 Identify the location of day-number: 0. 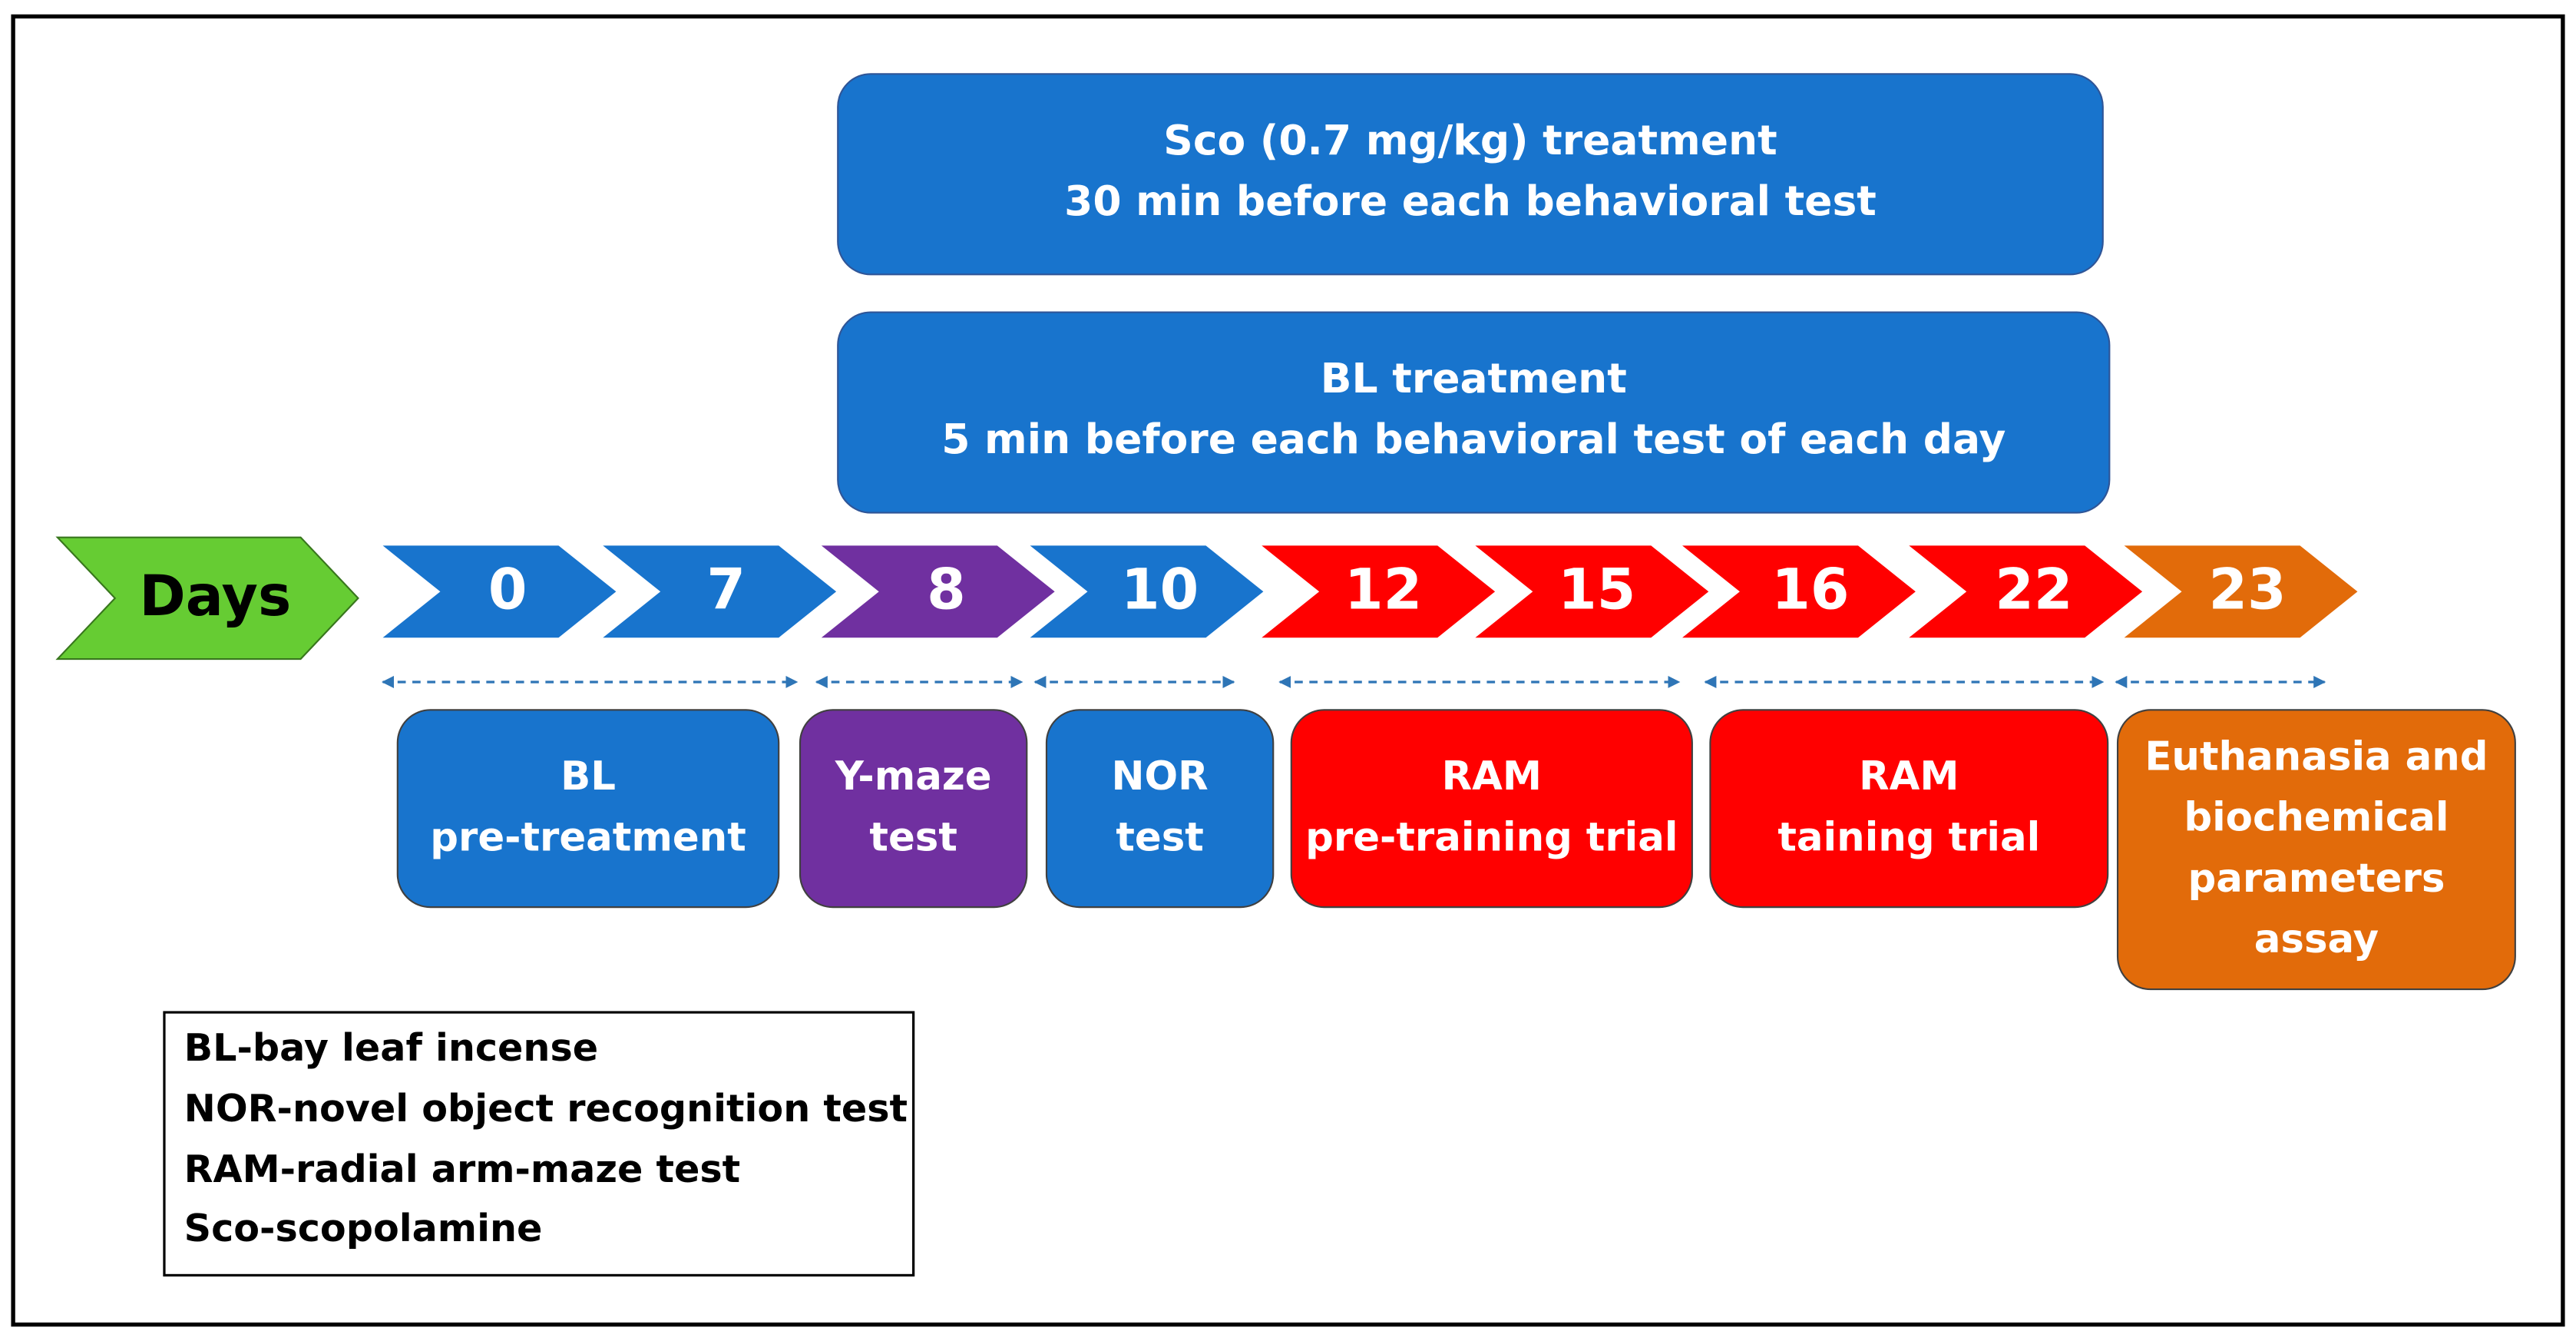
(508, 589).